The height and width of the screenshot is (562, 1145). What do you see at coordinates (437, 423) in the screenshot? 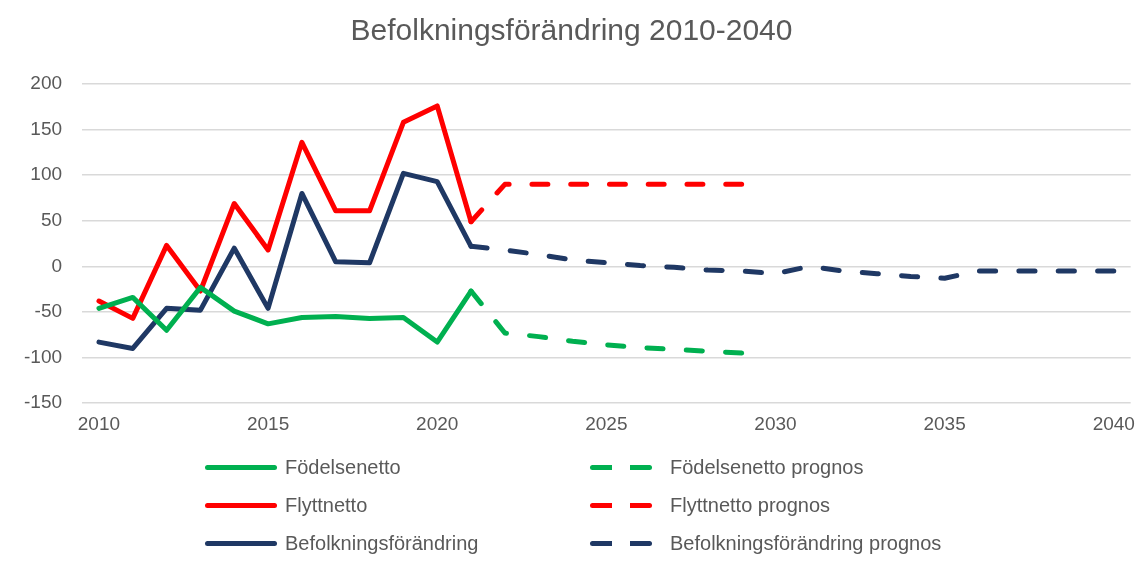
I see `x-tick-label: 2020` at bounding box center [437, 423].